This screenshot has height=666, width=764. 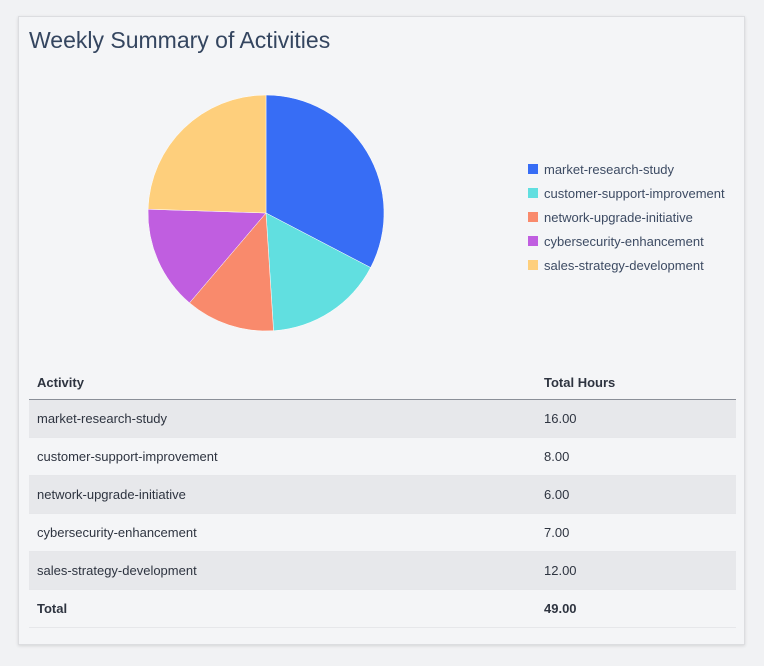 I want to click on pie-slice-network-upgrade-initiative, so click(x=231, y=272).